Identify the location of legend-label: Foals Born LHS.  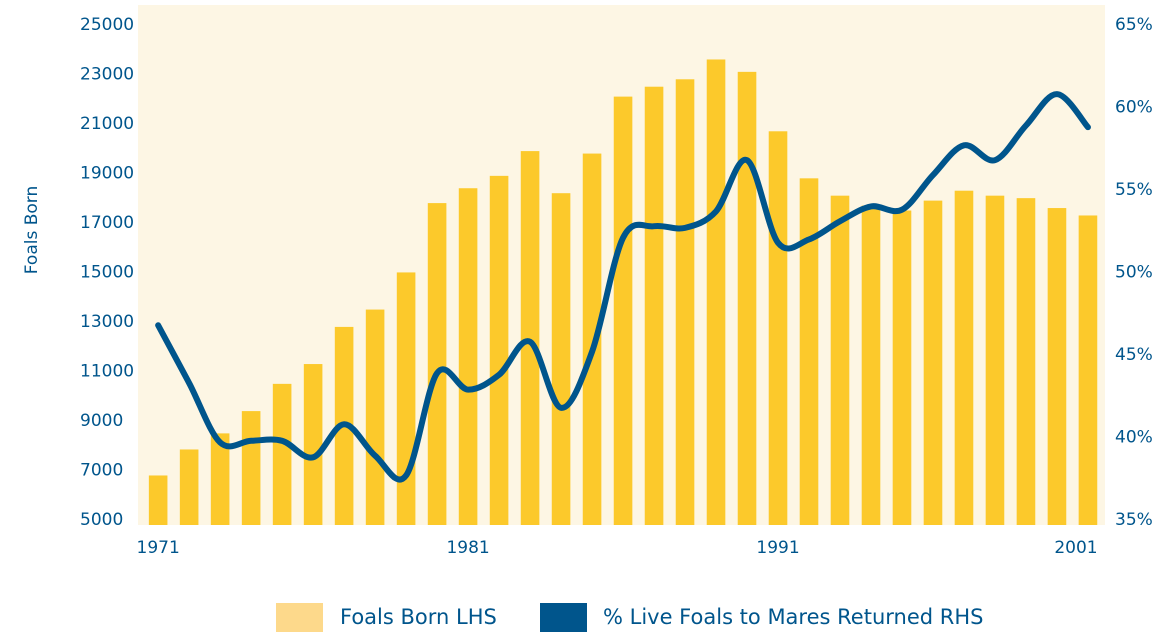
(418, 617).